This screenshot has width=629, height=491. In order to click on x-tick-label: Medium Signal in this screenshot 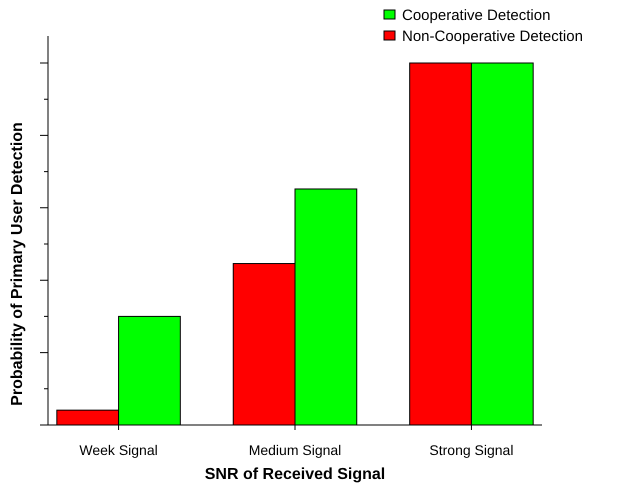, I will do `click(295, 450)`.